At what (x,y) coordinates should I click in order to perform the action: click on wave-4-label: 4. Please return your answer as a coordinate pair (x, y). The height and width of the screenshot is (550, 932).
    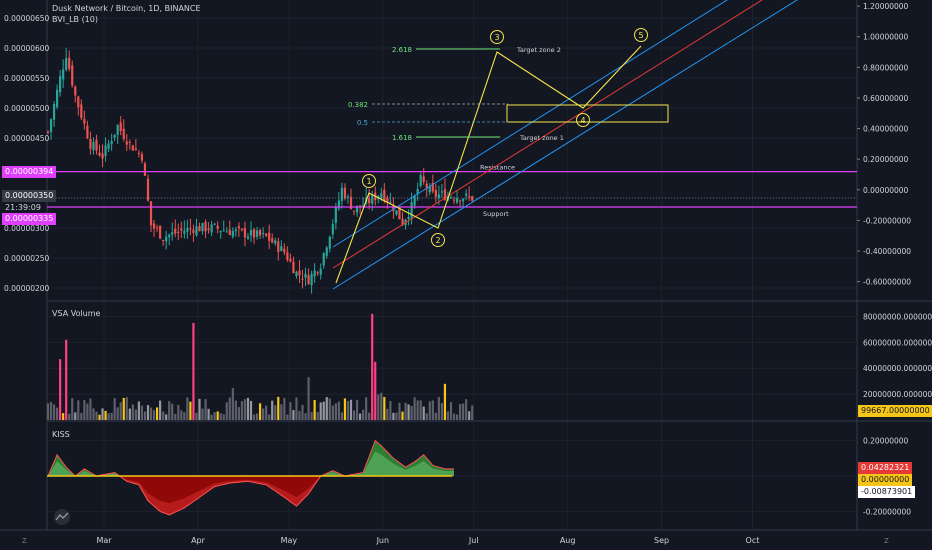
    Looking at the image, I should click on (582, 120).